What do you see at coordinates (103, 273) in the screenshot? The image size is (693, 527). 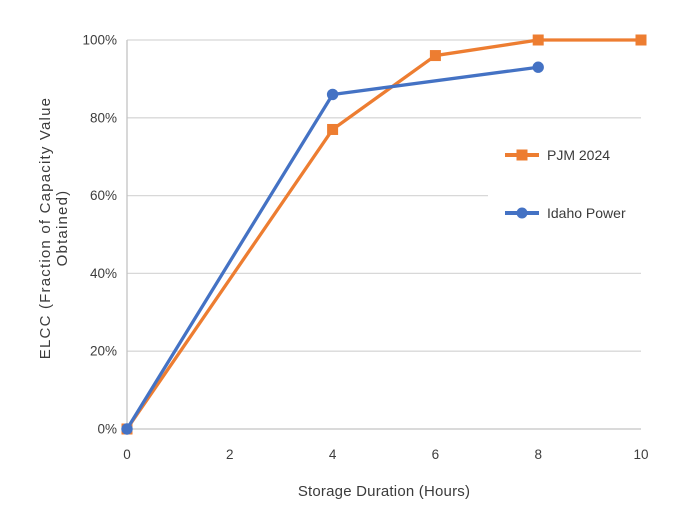 I see `y-tick-label-40%: 40%` at bounding box center [103, 273].